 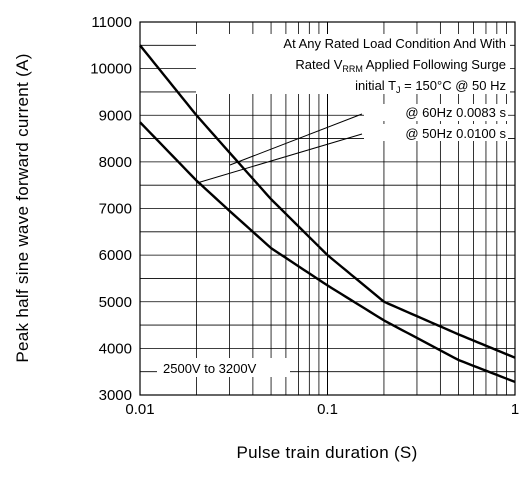 I want to click on pointer-50hz-label: @ 50Hz 0.0100 s, so click(x=455, y=133).